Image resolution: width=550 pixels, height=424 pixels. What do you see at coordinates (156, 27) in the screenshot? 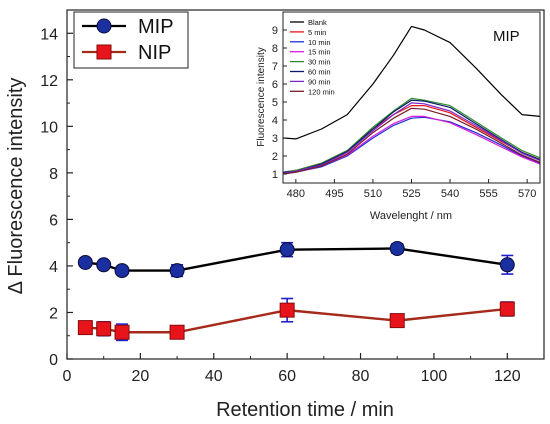
I see `legend-mip-label: MIP` at bounding box center [156, 27].